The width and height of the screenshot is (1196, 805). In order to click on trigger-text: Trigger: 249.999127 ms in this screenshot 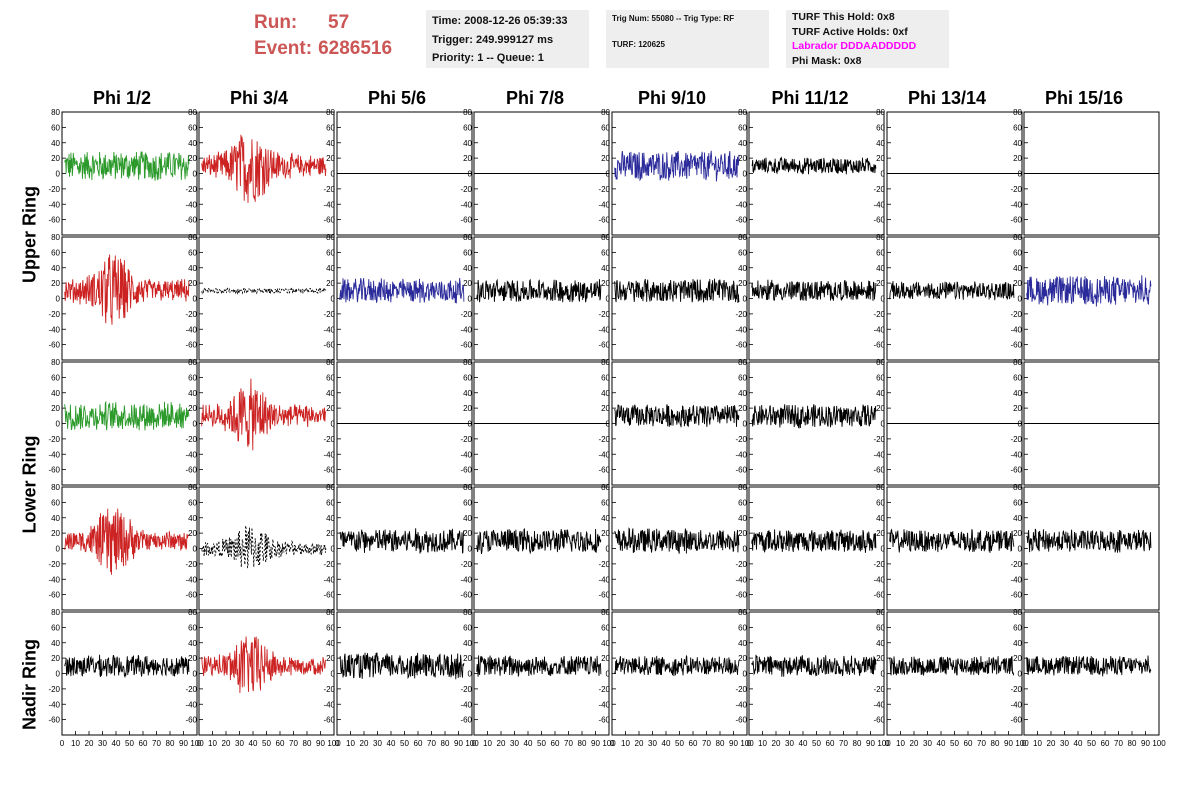, I will do `click(493, 39)`.